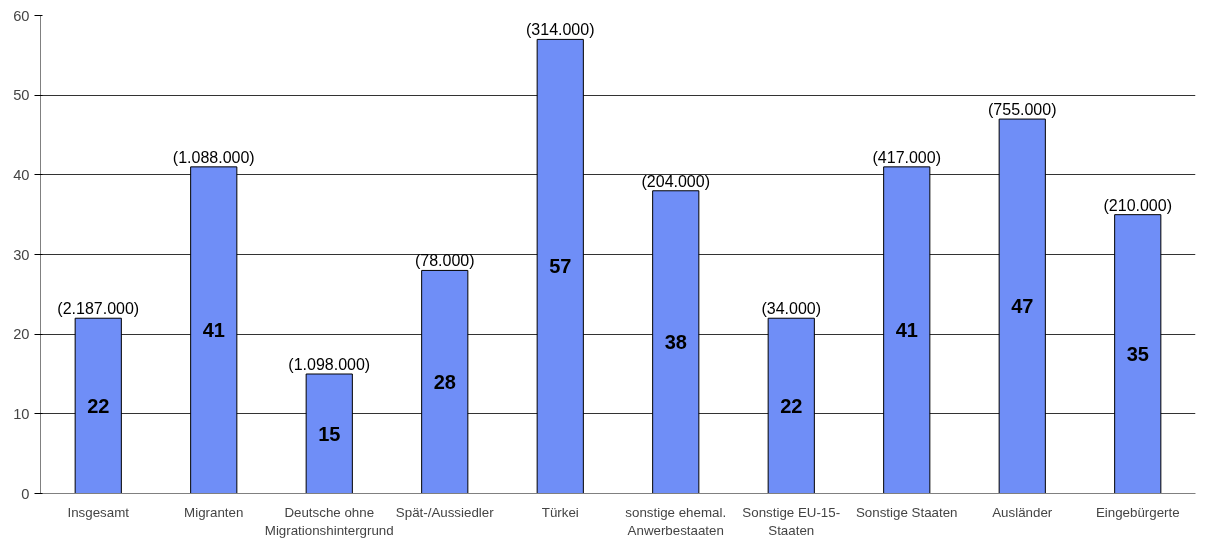  Describe the element at coordinates (21, 254) in the screenshot. I see `y-tick-label: 30` at that location.